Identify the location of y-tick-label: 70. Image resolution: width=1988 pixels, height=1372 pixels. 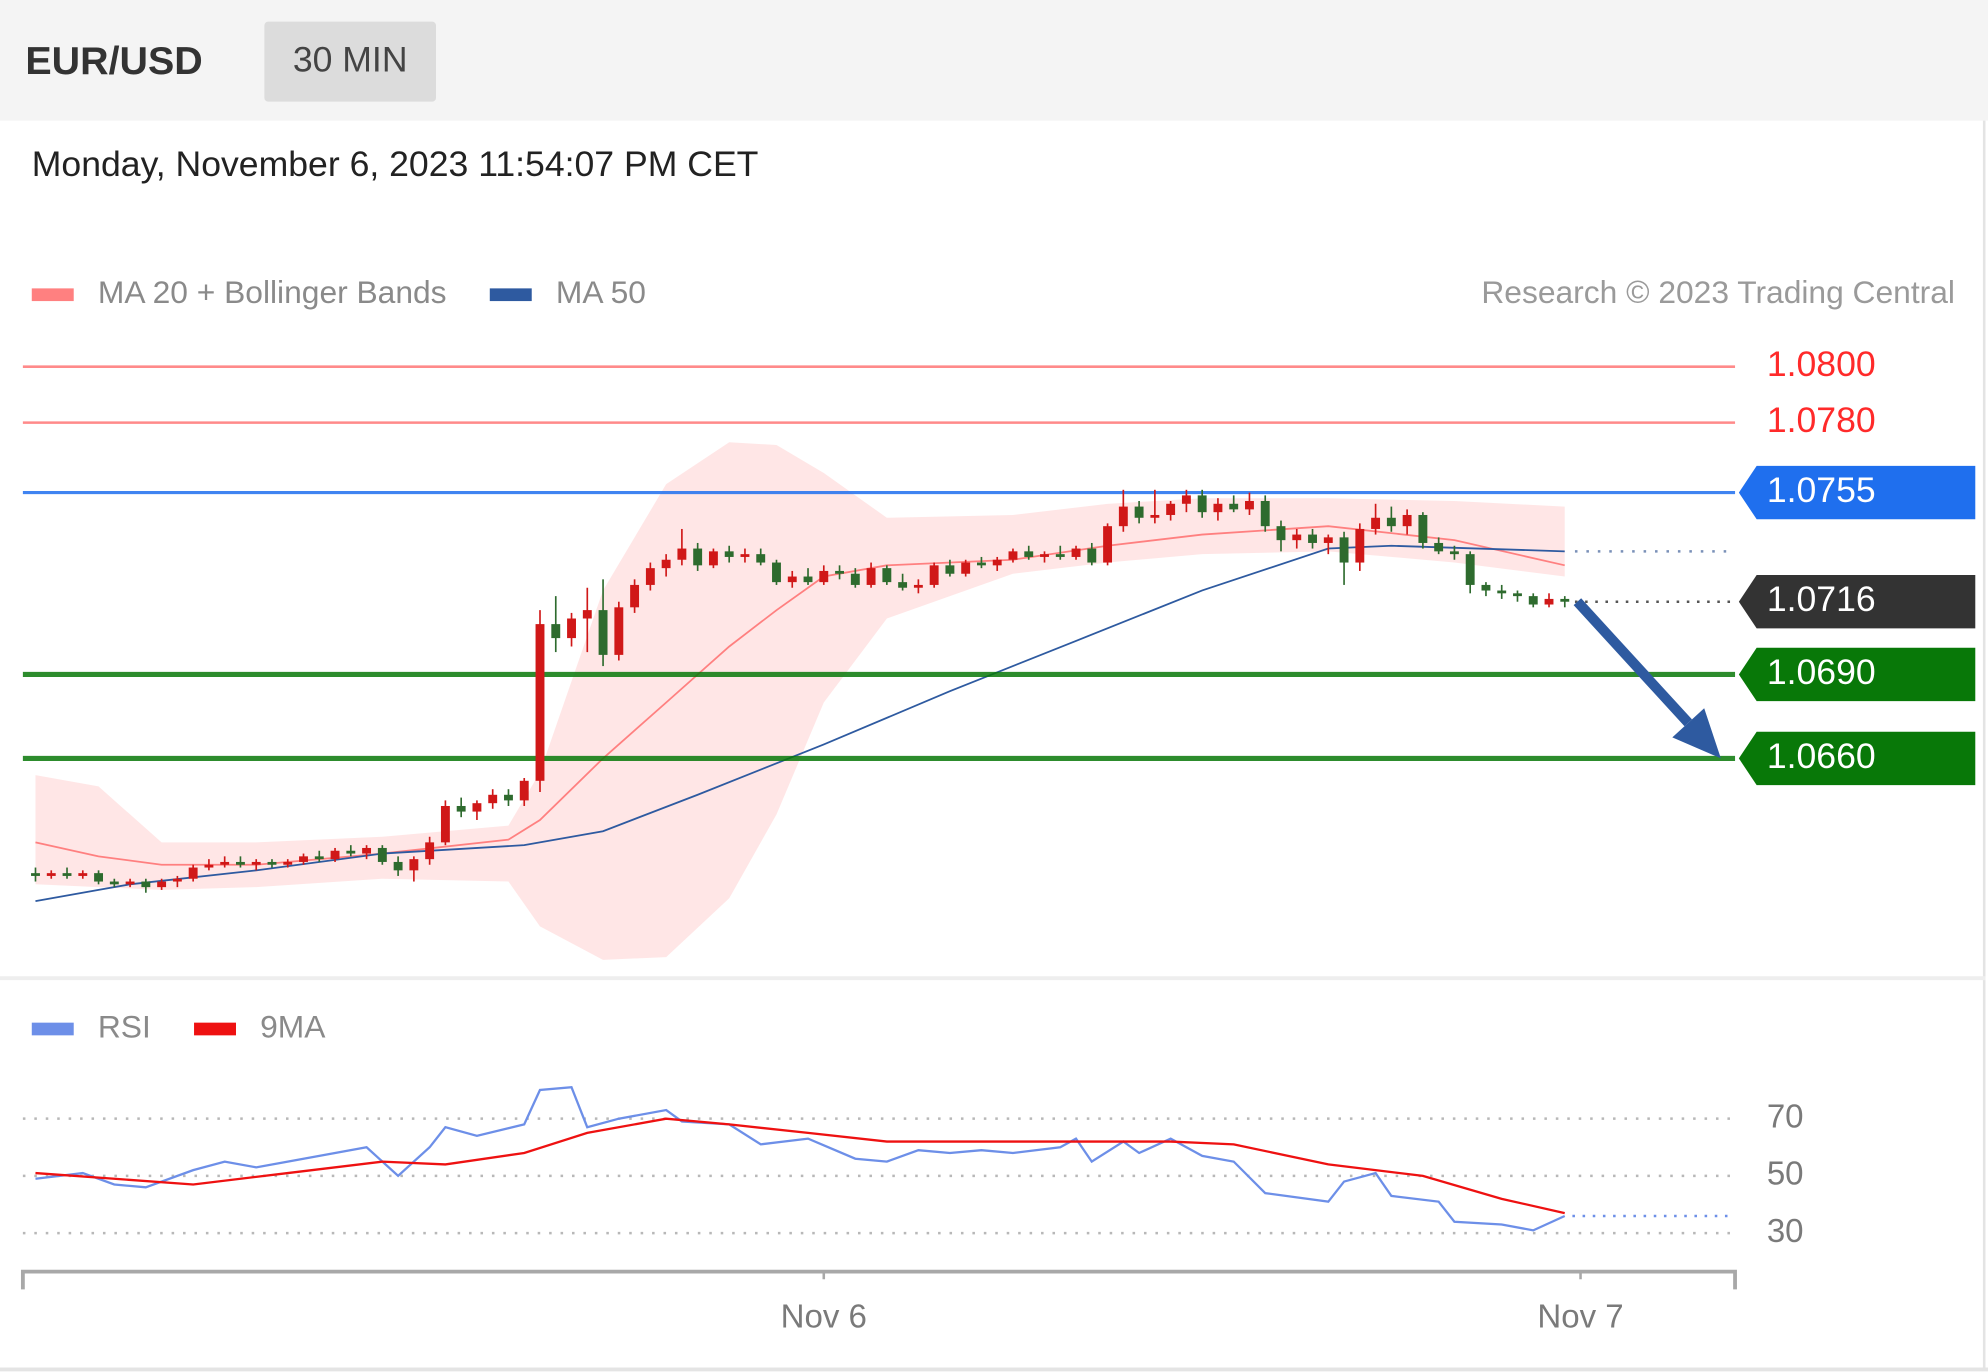
(1785, 1115).